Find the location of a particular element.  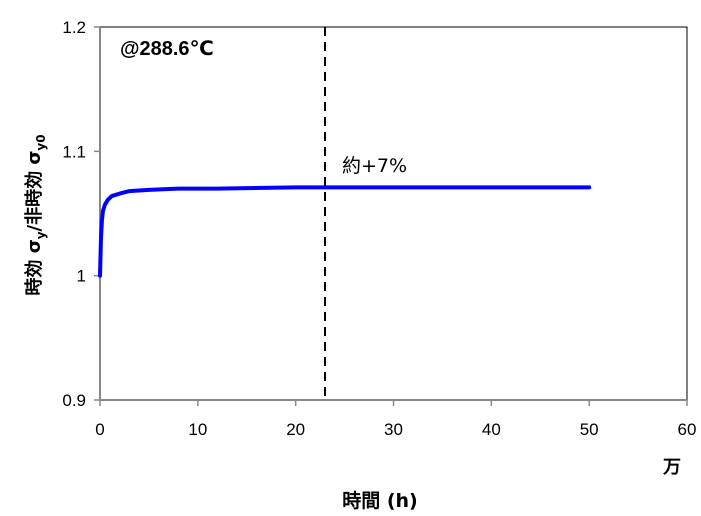

x-axis-title: 時間 (h) is located at coordinates (380, 501).